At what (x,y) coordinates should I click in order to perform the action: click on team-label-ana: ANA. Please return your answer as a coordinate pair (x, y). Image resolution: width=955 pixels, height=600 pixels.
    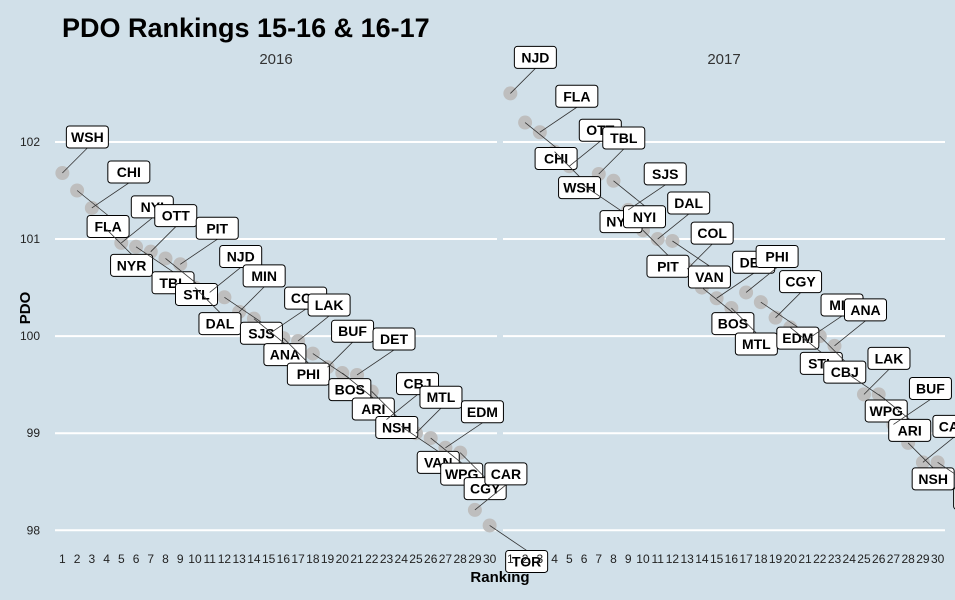
    Looking at the image, I should click on (865, 310).